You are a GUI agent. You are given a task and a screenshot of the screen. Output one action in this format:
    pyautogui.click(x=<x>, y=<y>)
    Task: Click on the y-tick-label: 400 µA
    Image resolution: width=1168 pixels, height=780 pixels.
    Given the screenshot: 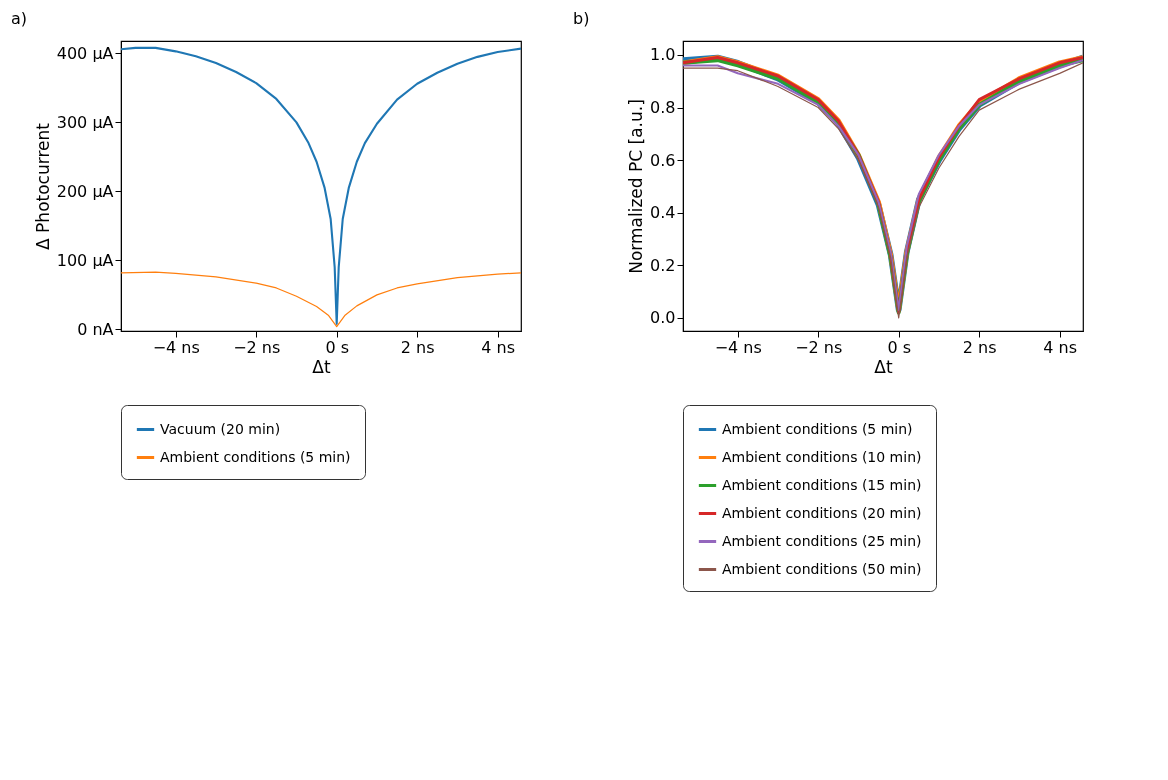 What is the action you would take?
    pyautogui.click(x=85, y=53)
    